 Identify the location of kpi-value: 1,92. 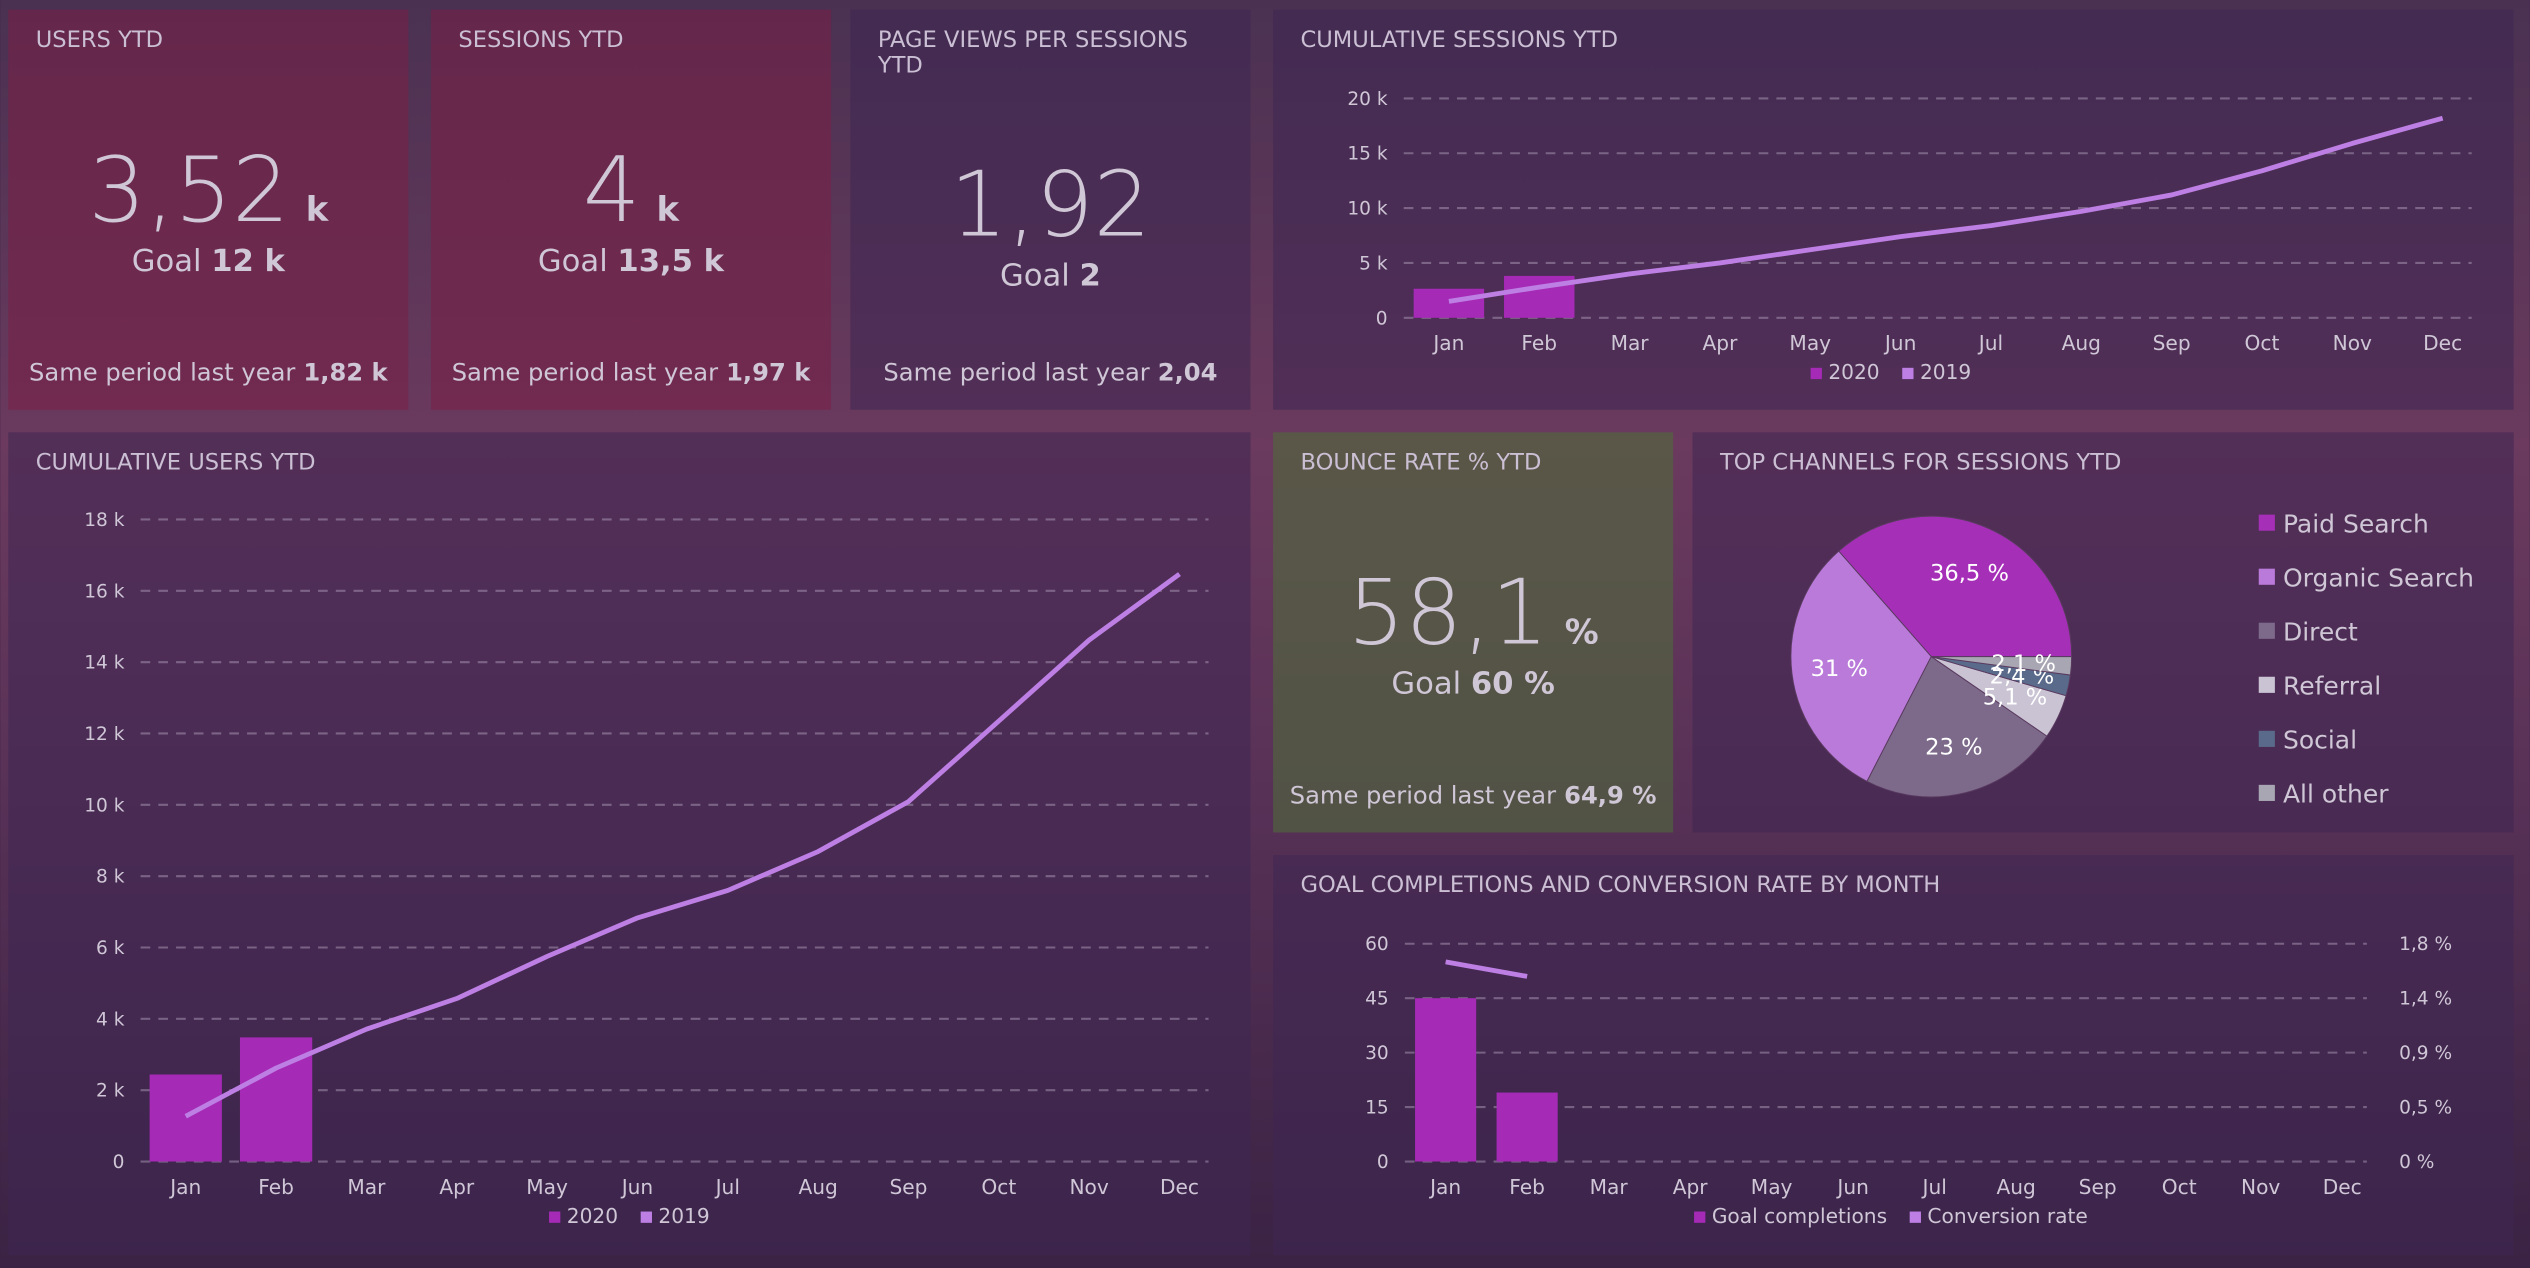
(1050, 205).